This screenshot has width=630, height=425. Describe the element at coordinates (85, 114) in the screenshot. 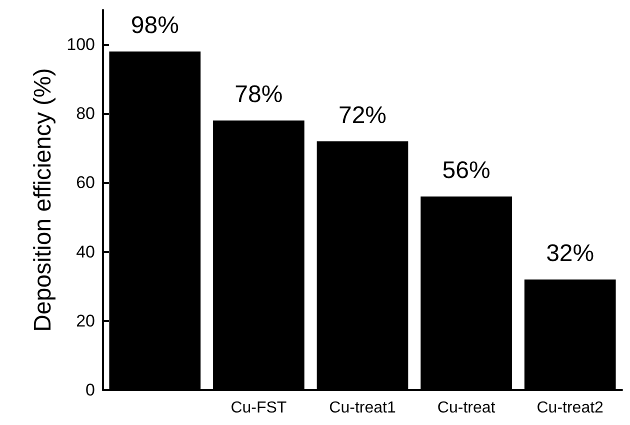

I see `y-tick-label: 80` at that location.